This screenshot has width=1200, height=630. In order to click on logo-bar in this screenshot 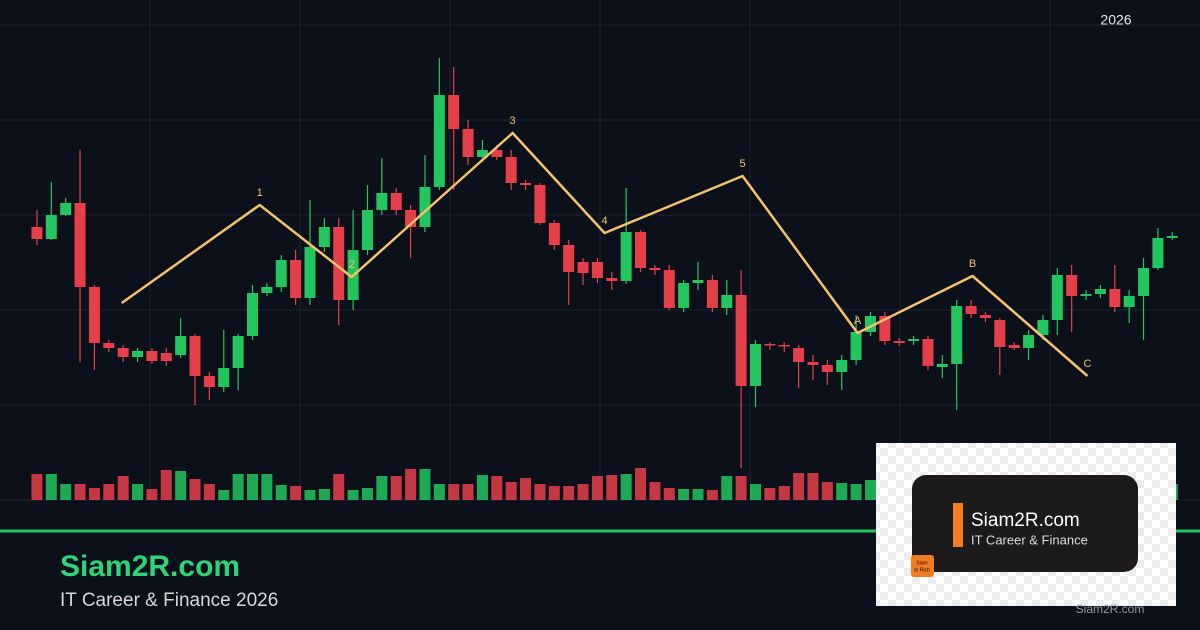, I will do `click(958, 525)`.